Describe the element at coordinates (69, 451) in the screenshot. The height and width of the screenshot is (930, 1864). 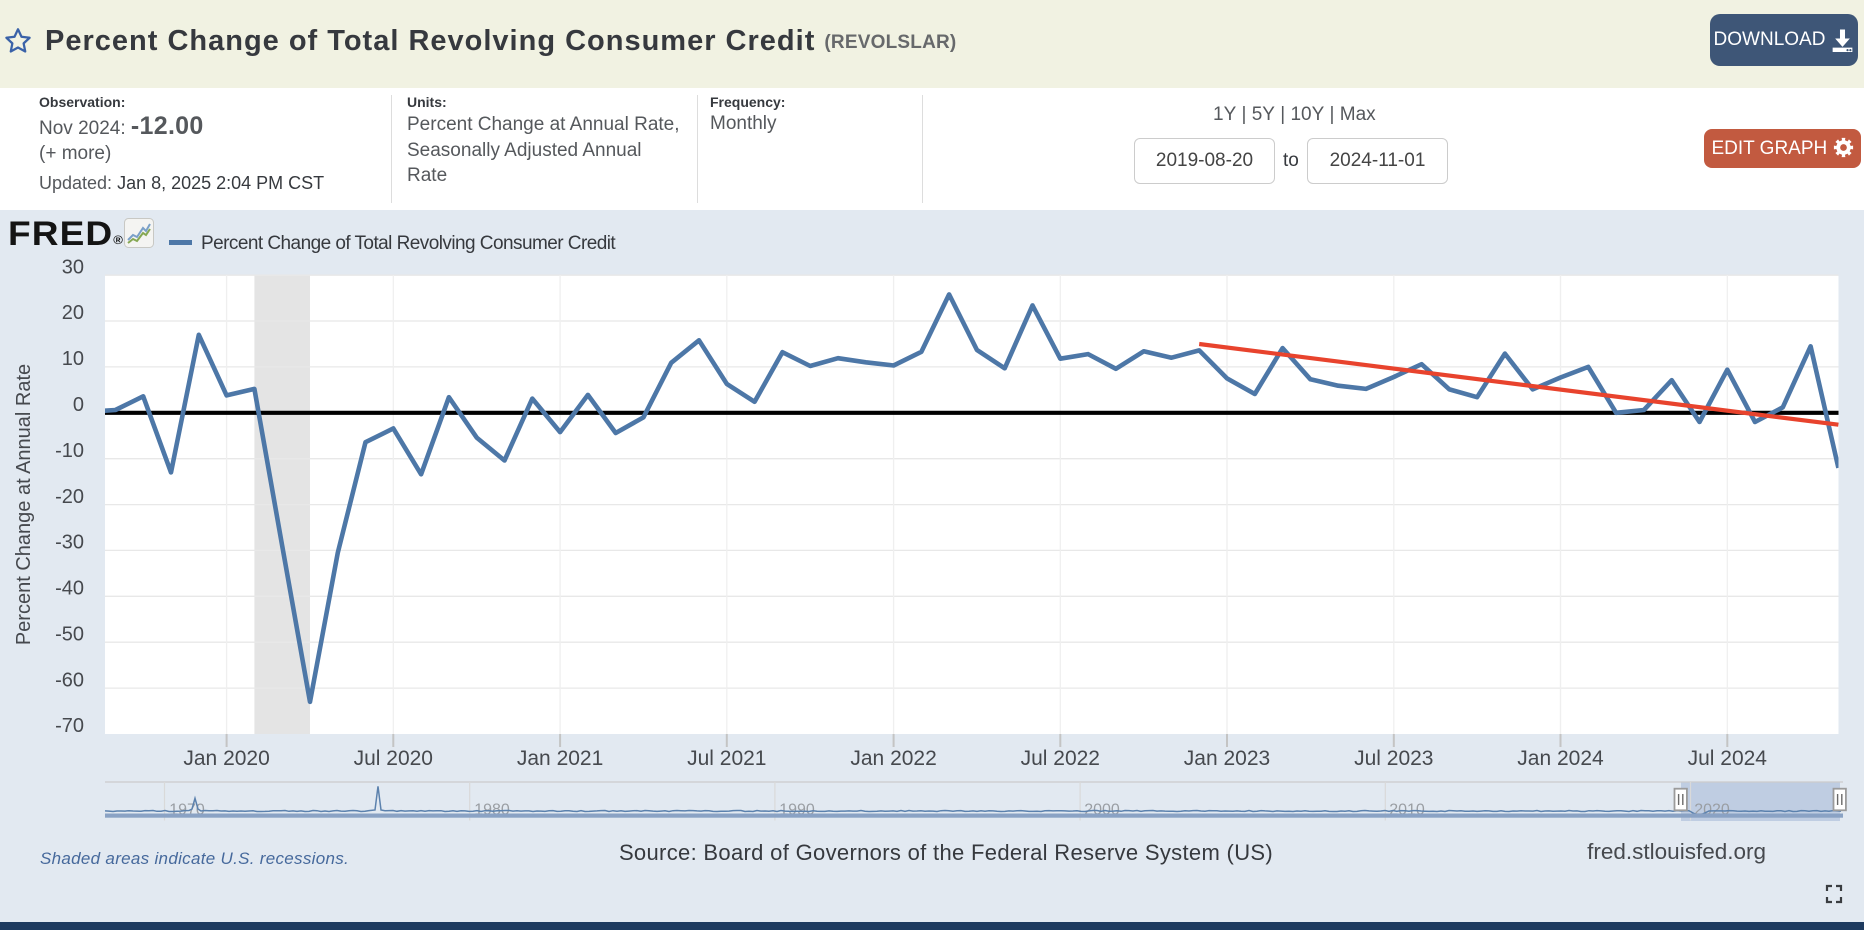
I see `svg-text: -10` at that location.